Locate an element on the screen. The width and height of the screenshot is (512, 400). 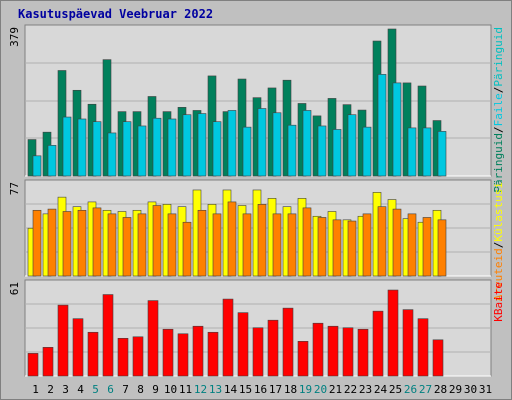
bar-top-s1-d16 is located at coordinates (262, 142).